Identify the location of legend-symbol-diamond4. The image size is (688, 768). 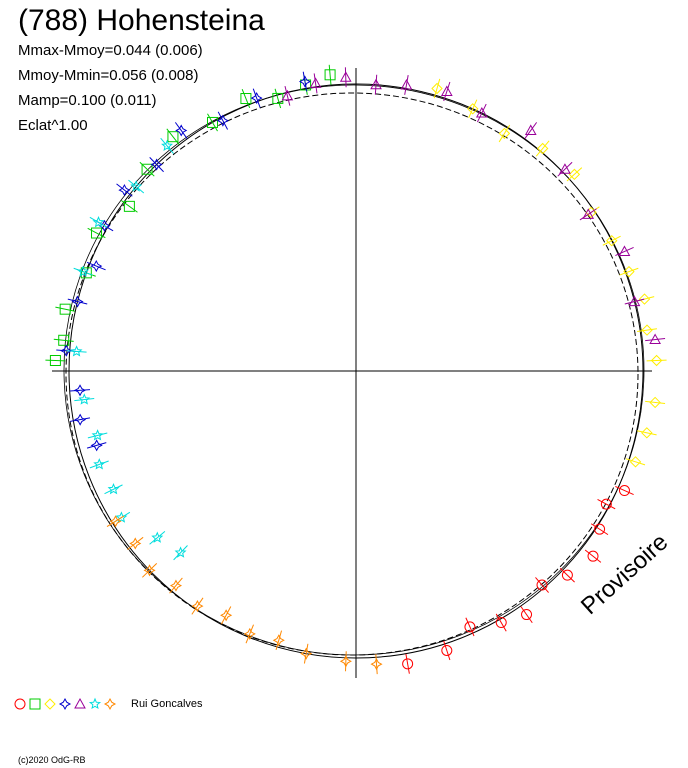
(110, 704).